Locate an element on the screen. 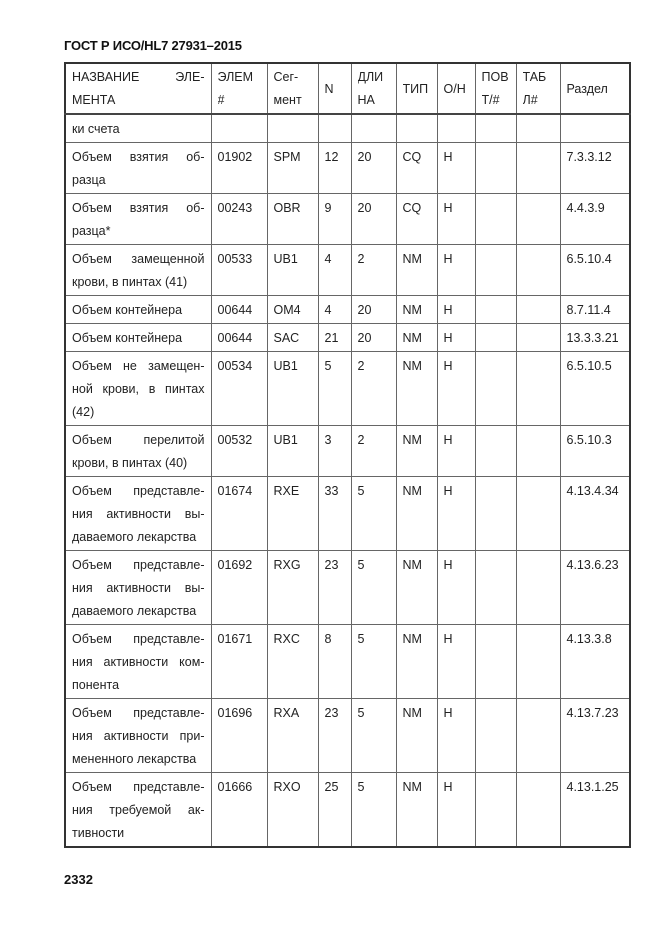 The height and width of the screenshot is (935, 661). column-header-section: Раздел is located at coordinates (595, 88).